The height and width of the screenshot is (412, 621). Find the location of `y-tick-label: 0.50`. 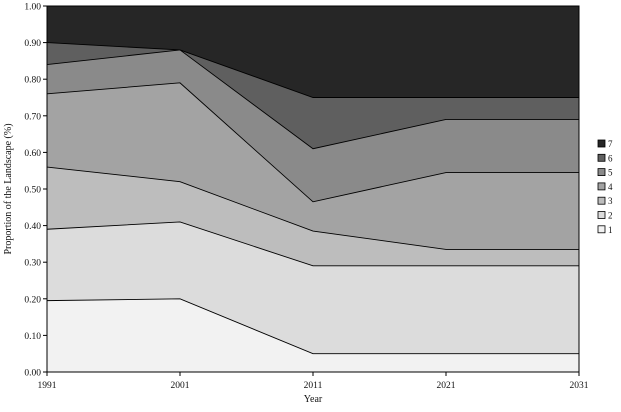

y-tick-label: 0.50 is located at coordinates (32, 191).